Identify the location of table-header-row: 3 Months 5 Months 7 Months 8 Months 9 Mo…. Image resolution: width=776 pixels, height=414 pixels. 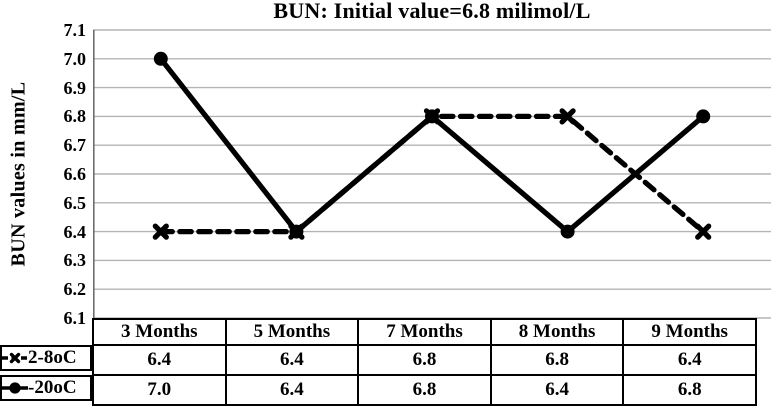
(378, 332).